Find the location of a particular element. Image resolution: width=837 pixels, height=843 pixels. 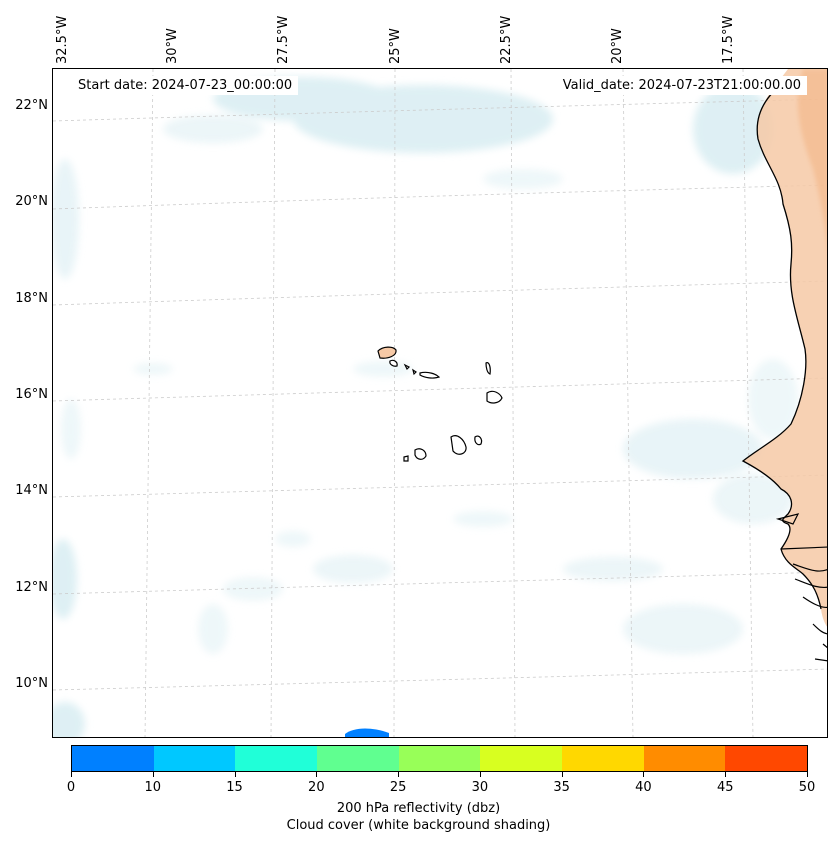

colorbar-tick-label: 10 is located at coordinates (153, 787).